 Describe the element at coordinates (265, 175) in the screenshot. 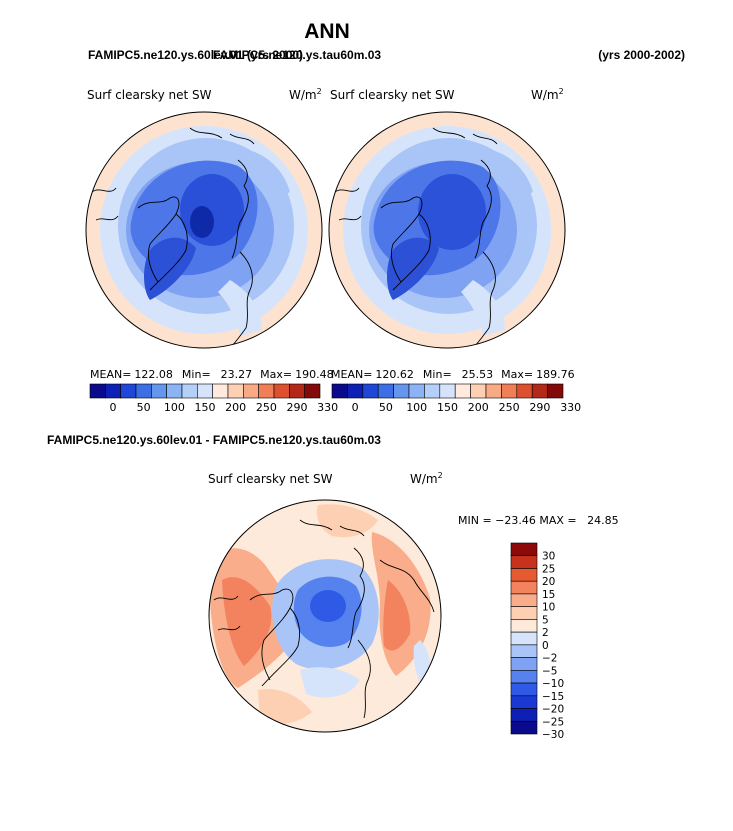

I see `panel1-land-east` at that location.